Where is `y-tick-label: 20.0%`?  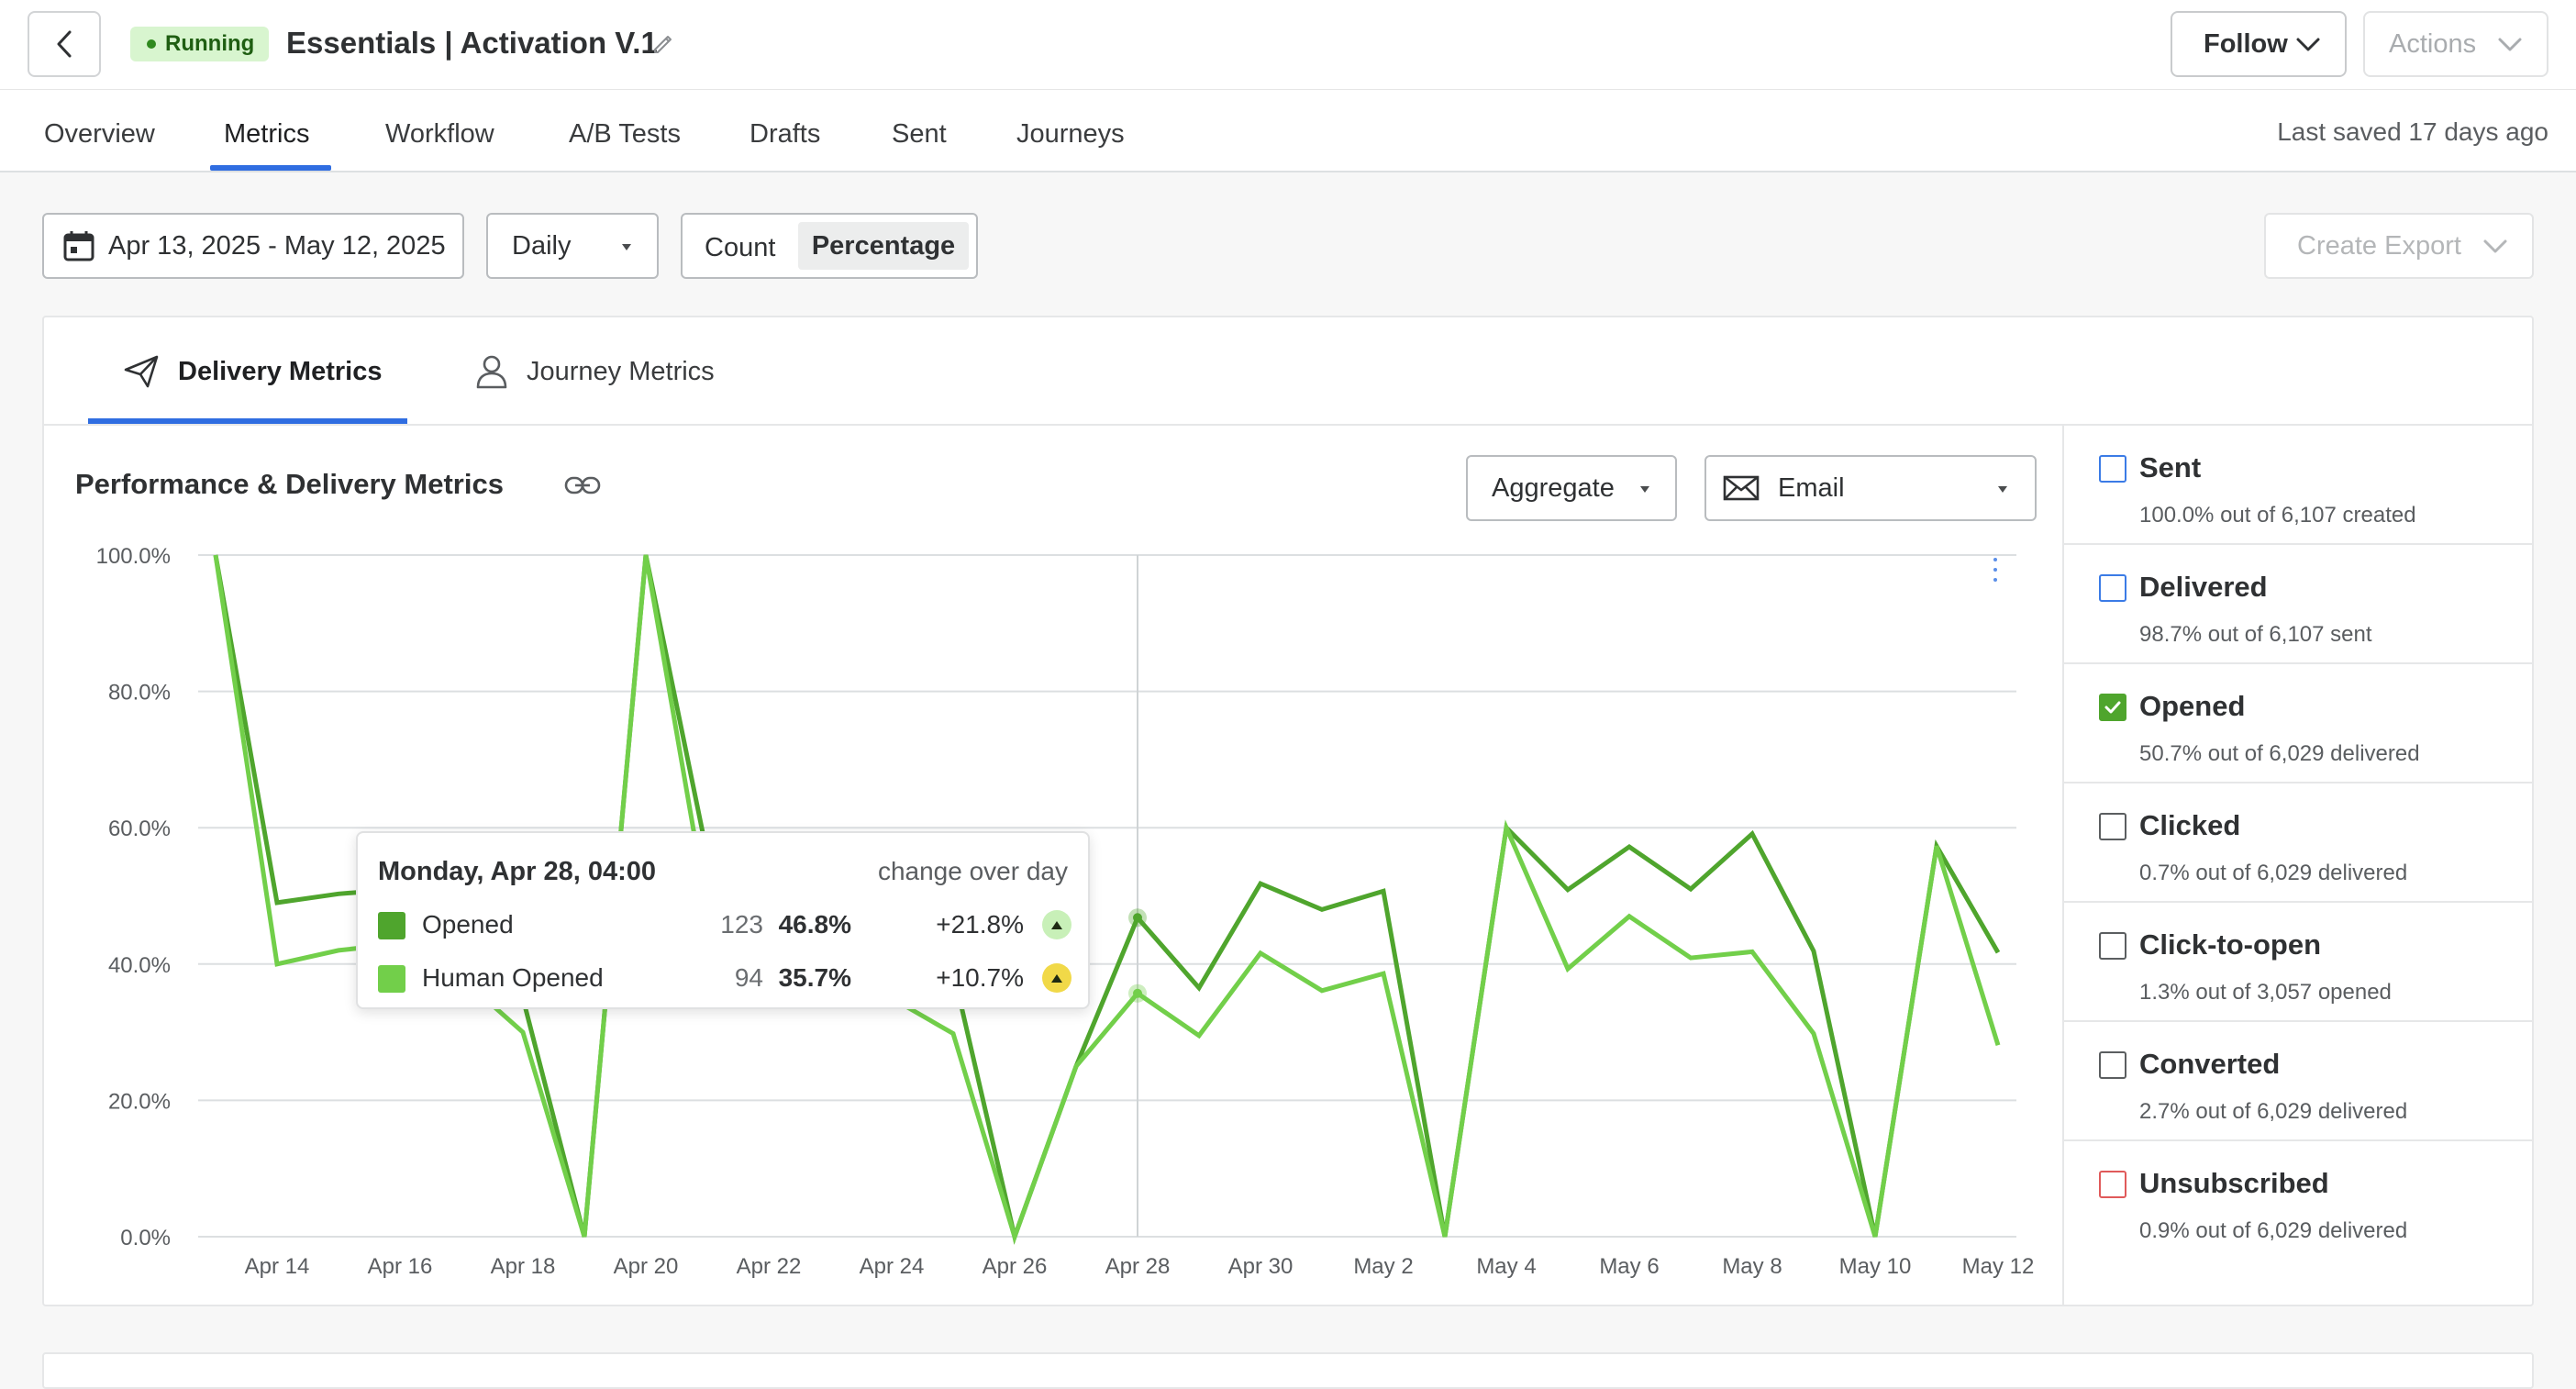 y-tick-label: 20.0% is located at coordinates (139, 1101).